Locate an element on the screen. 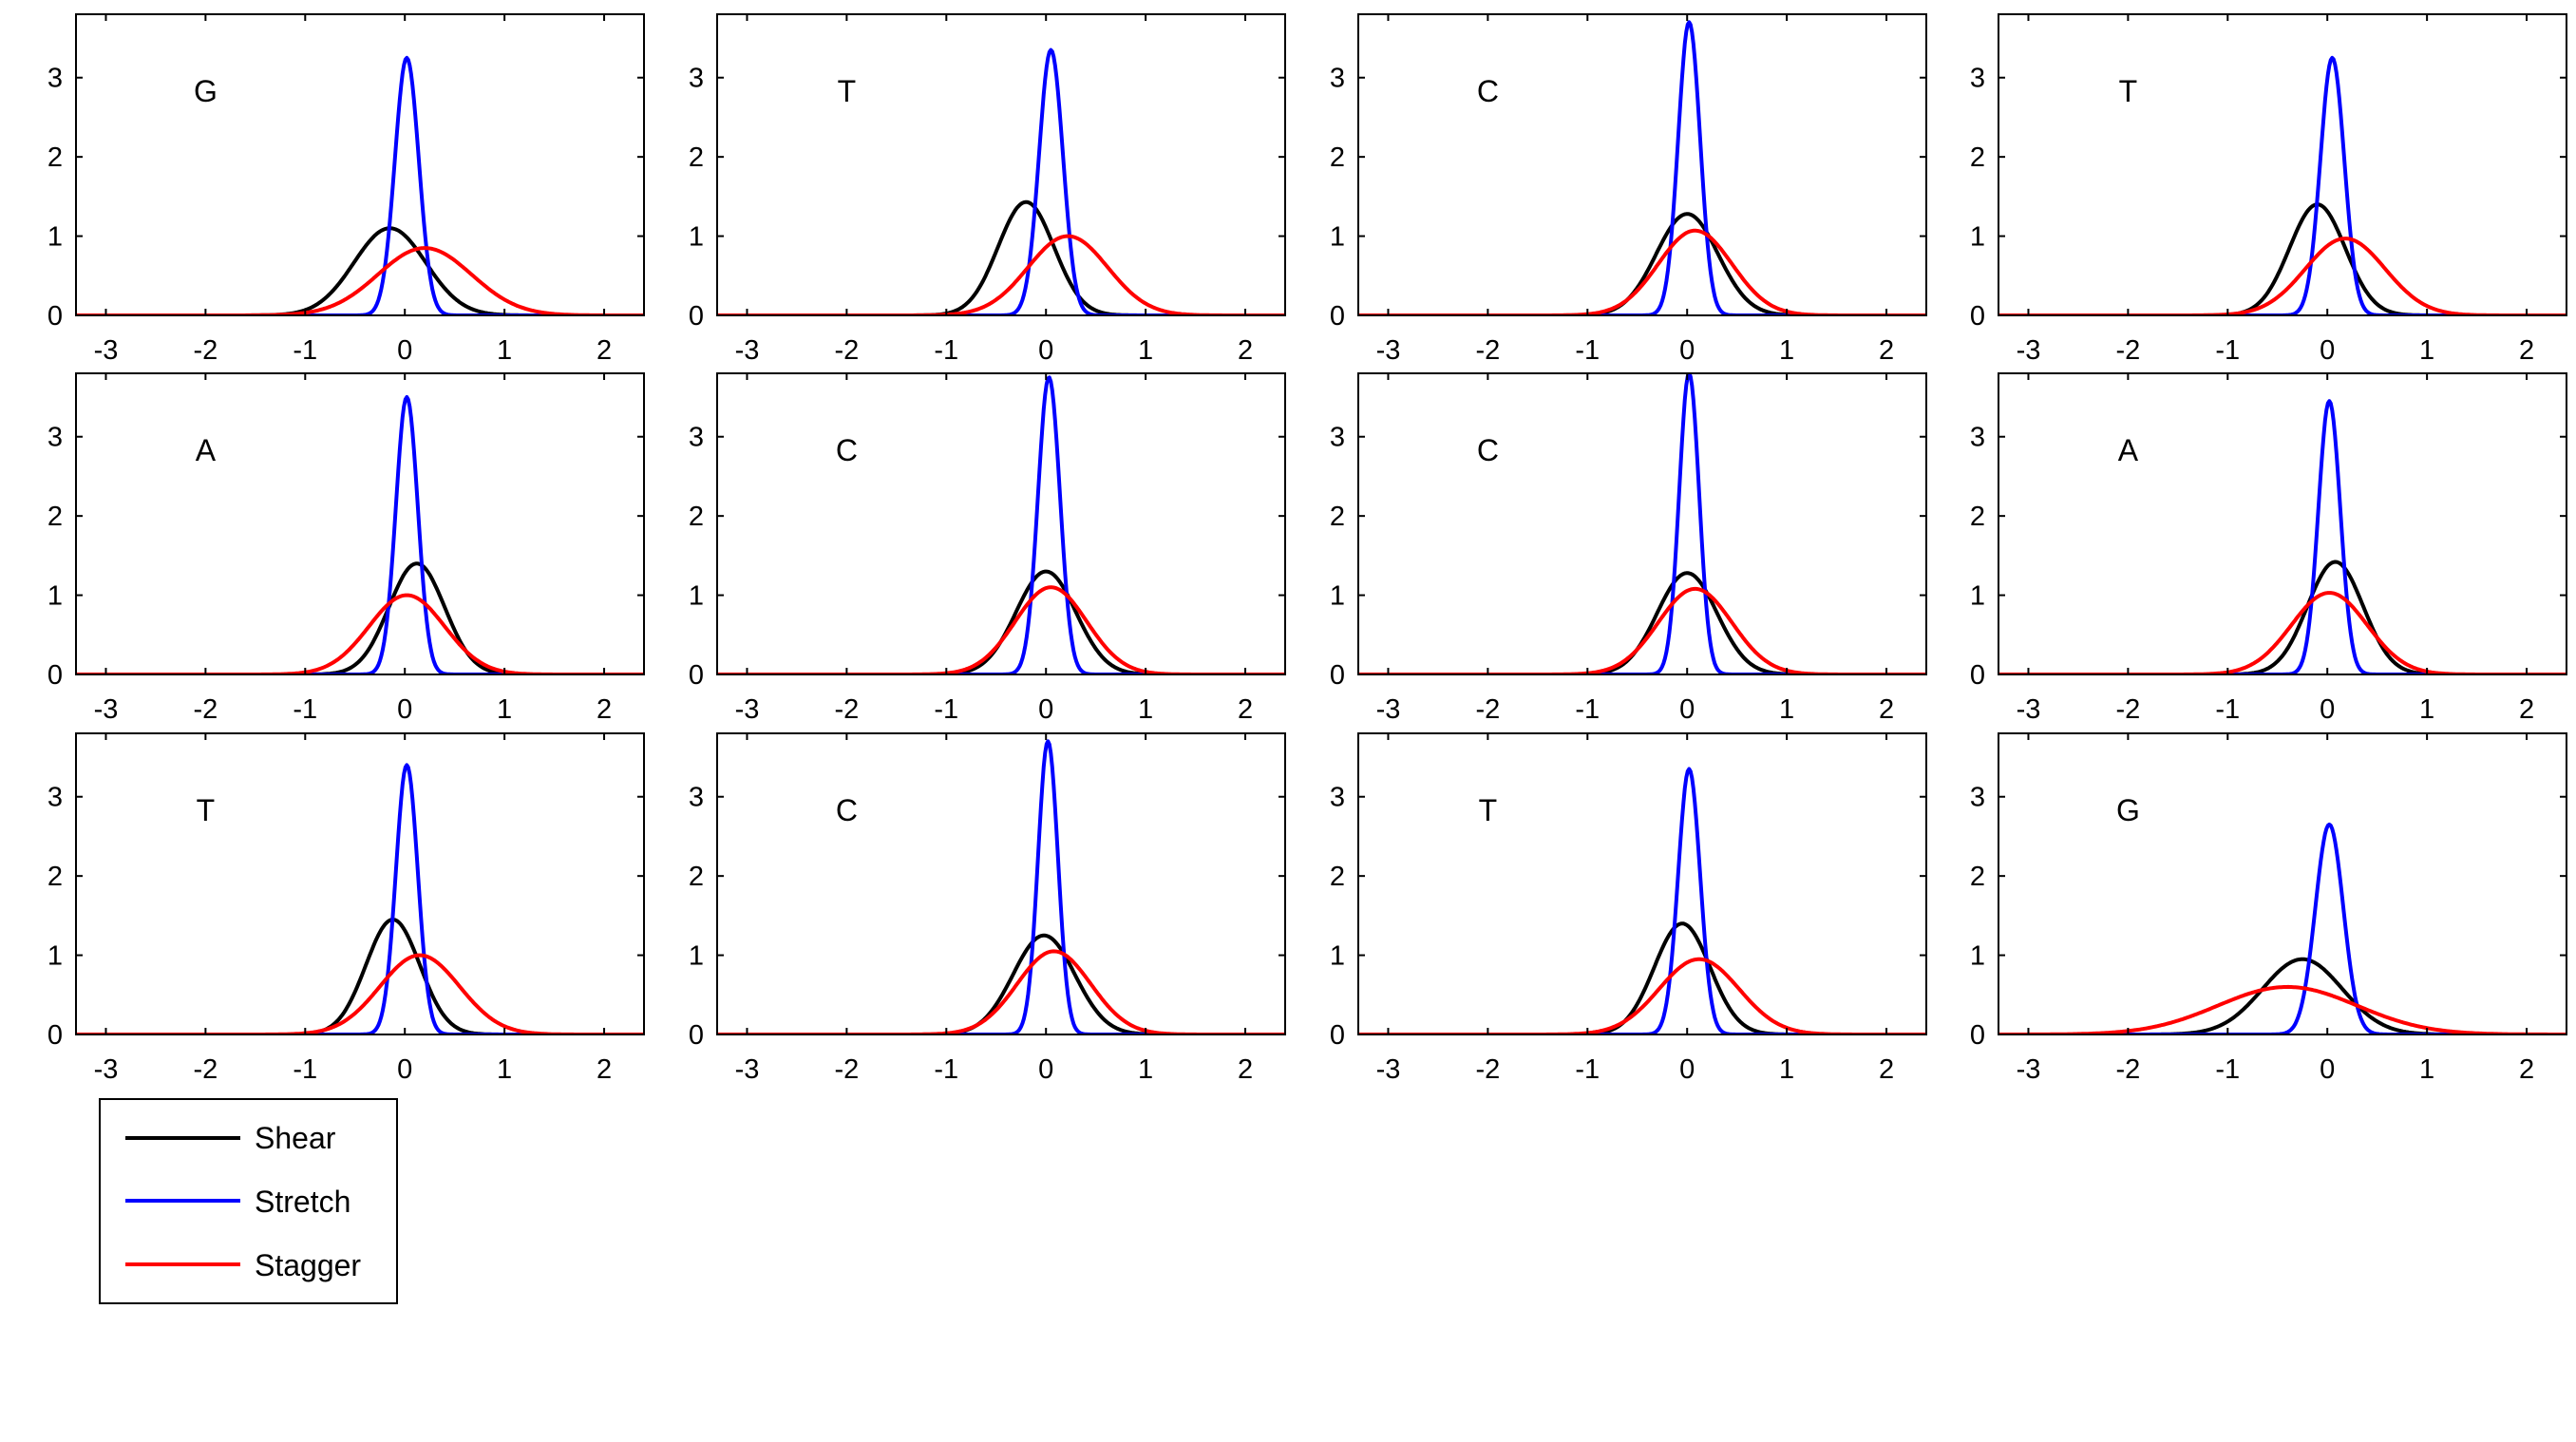 Image resolution: width=2576 pixels, height=1442 pixels. panel-12: -3 -2 -1 0 1 2 0 1 2 3 G is located at coordinates (2268, 908).